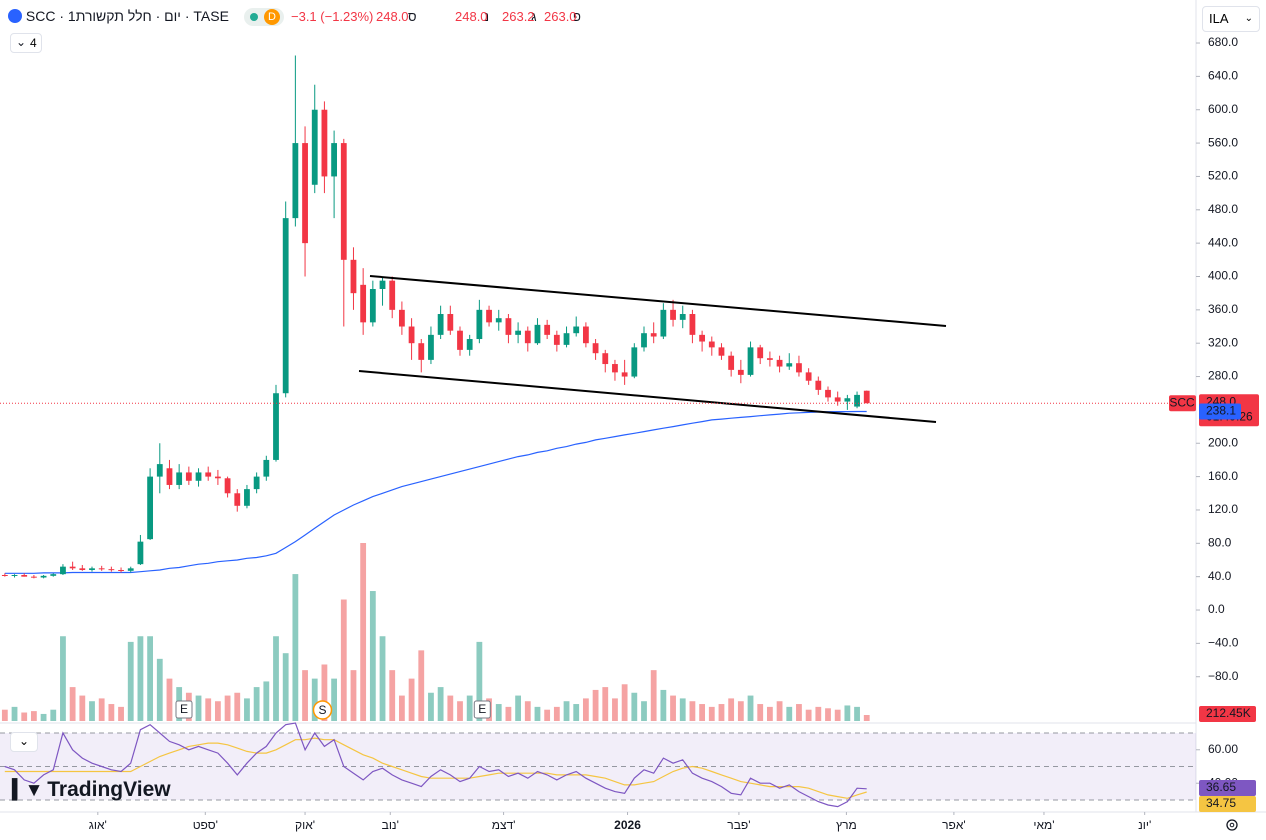 This screenshot has width=1266, height=840. Describe the element at coordinates (658, 301) in the screenshot. I see `trend-line-upper` at that location.